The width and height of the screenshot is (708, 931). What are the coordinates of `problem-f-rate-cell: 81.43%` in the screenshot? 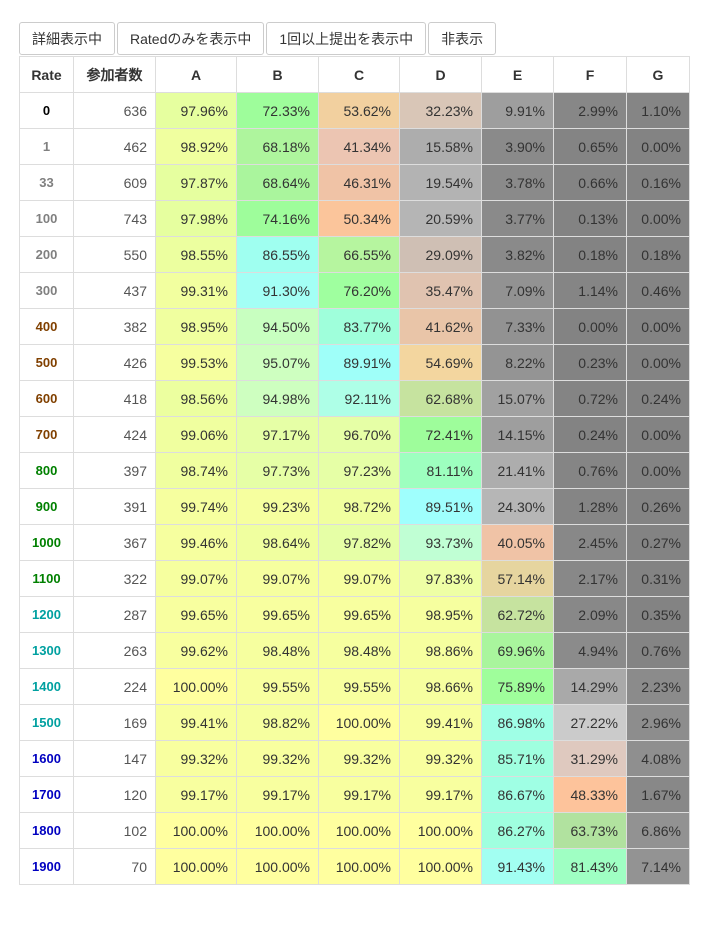 It's located at (590, 866).